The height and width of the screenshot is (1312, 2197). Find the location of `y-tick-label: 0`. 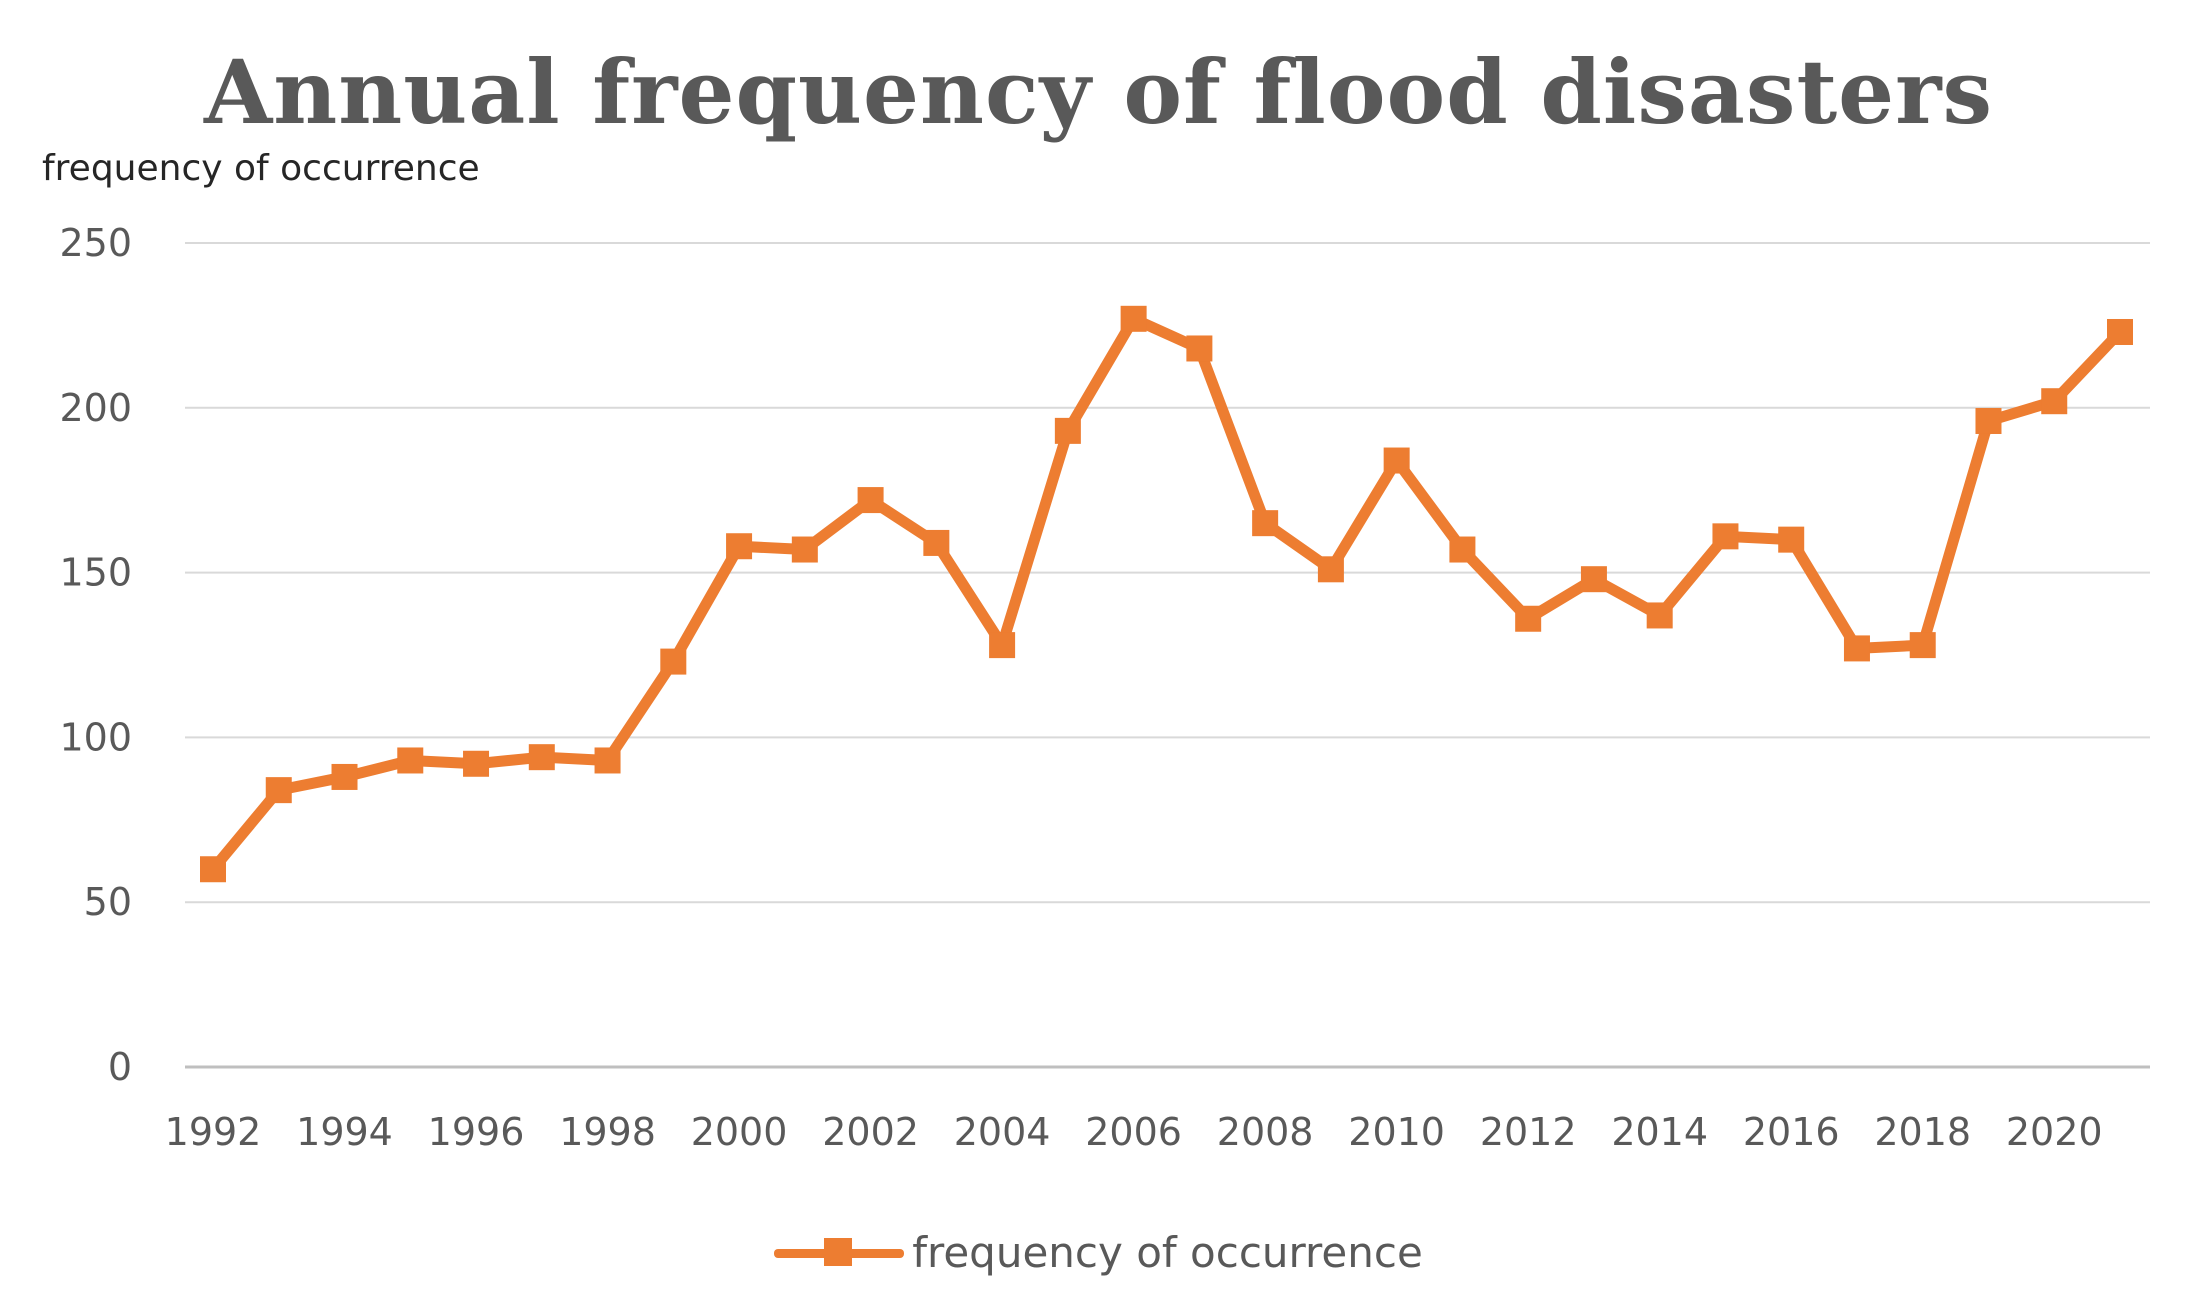

y-tick-label: 0 is located at coordinates (120, 1067).